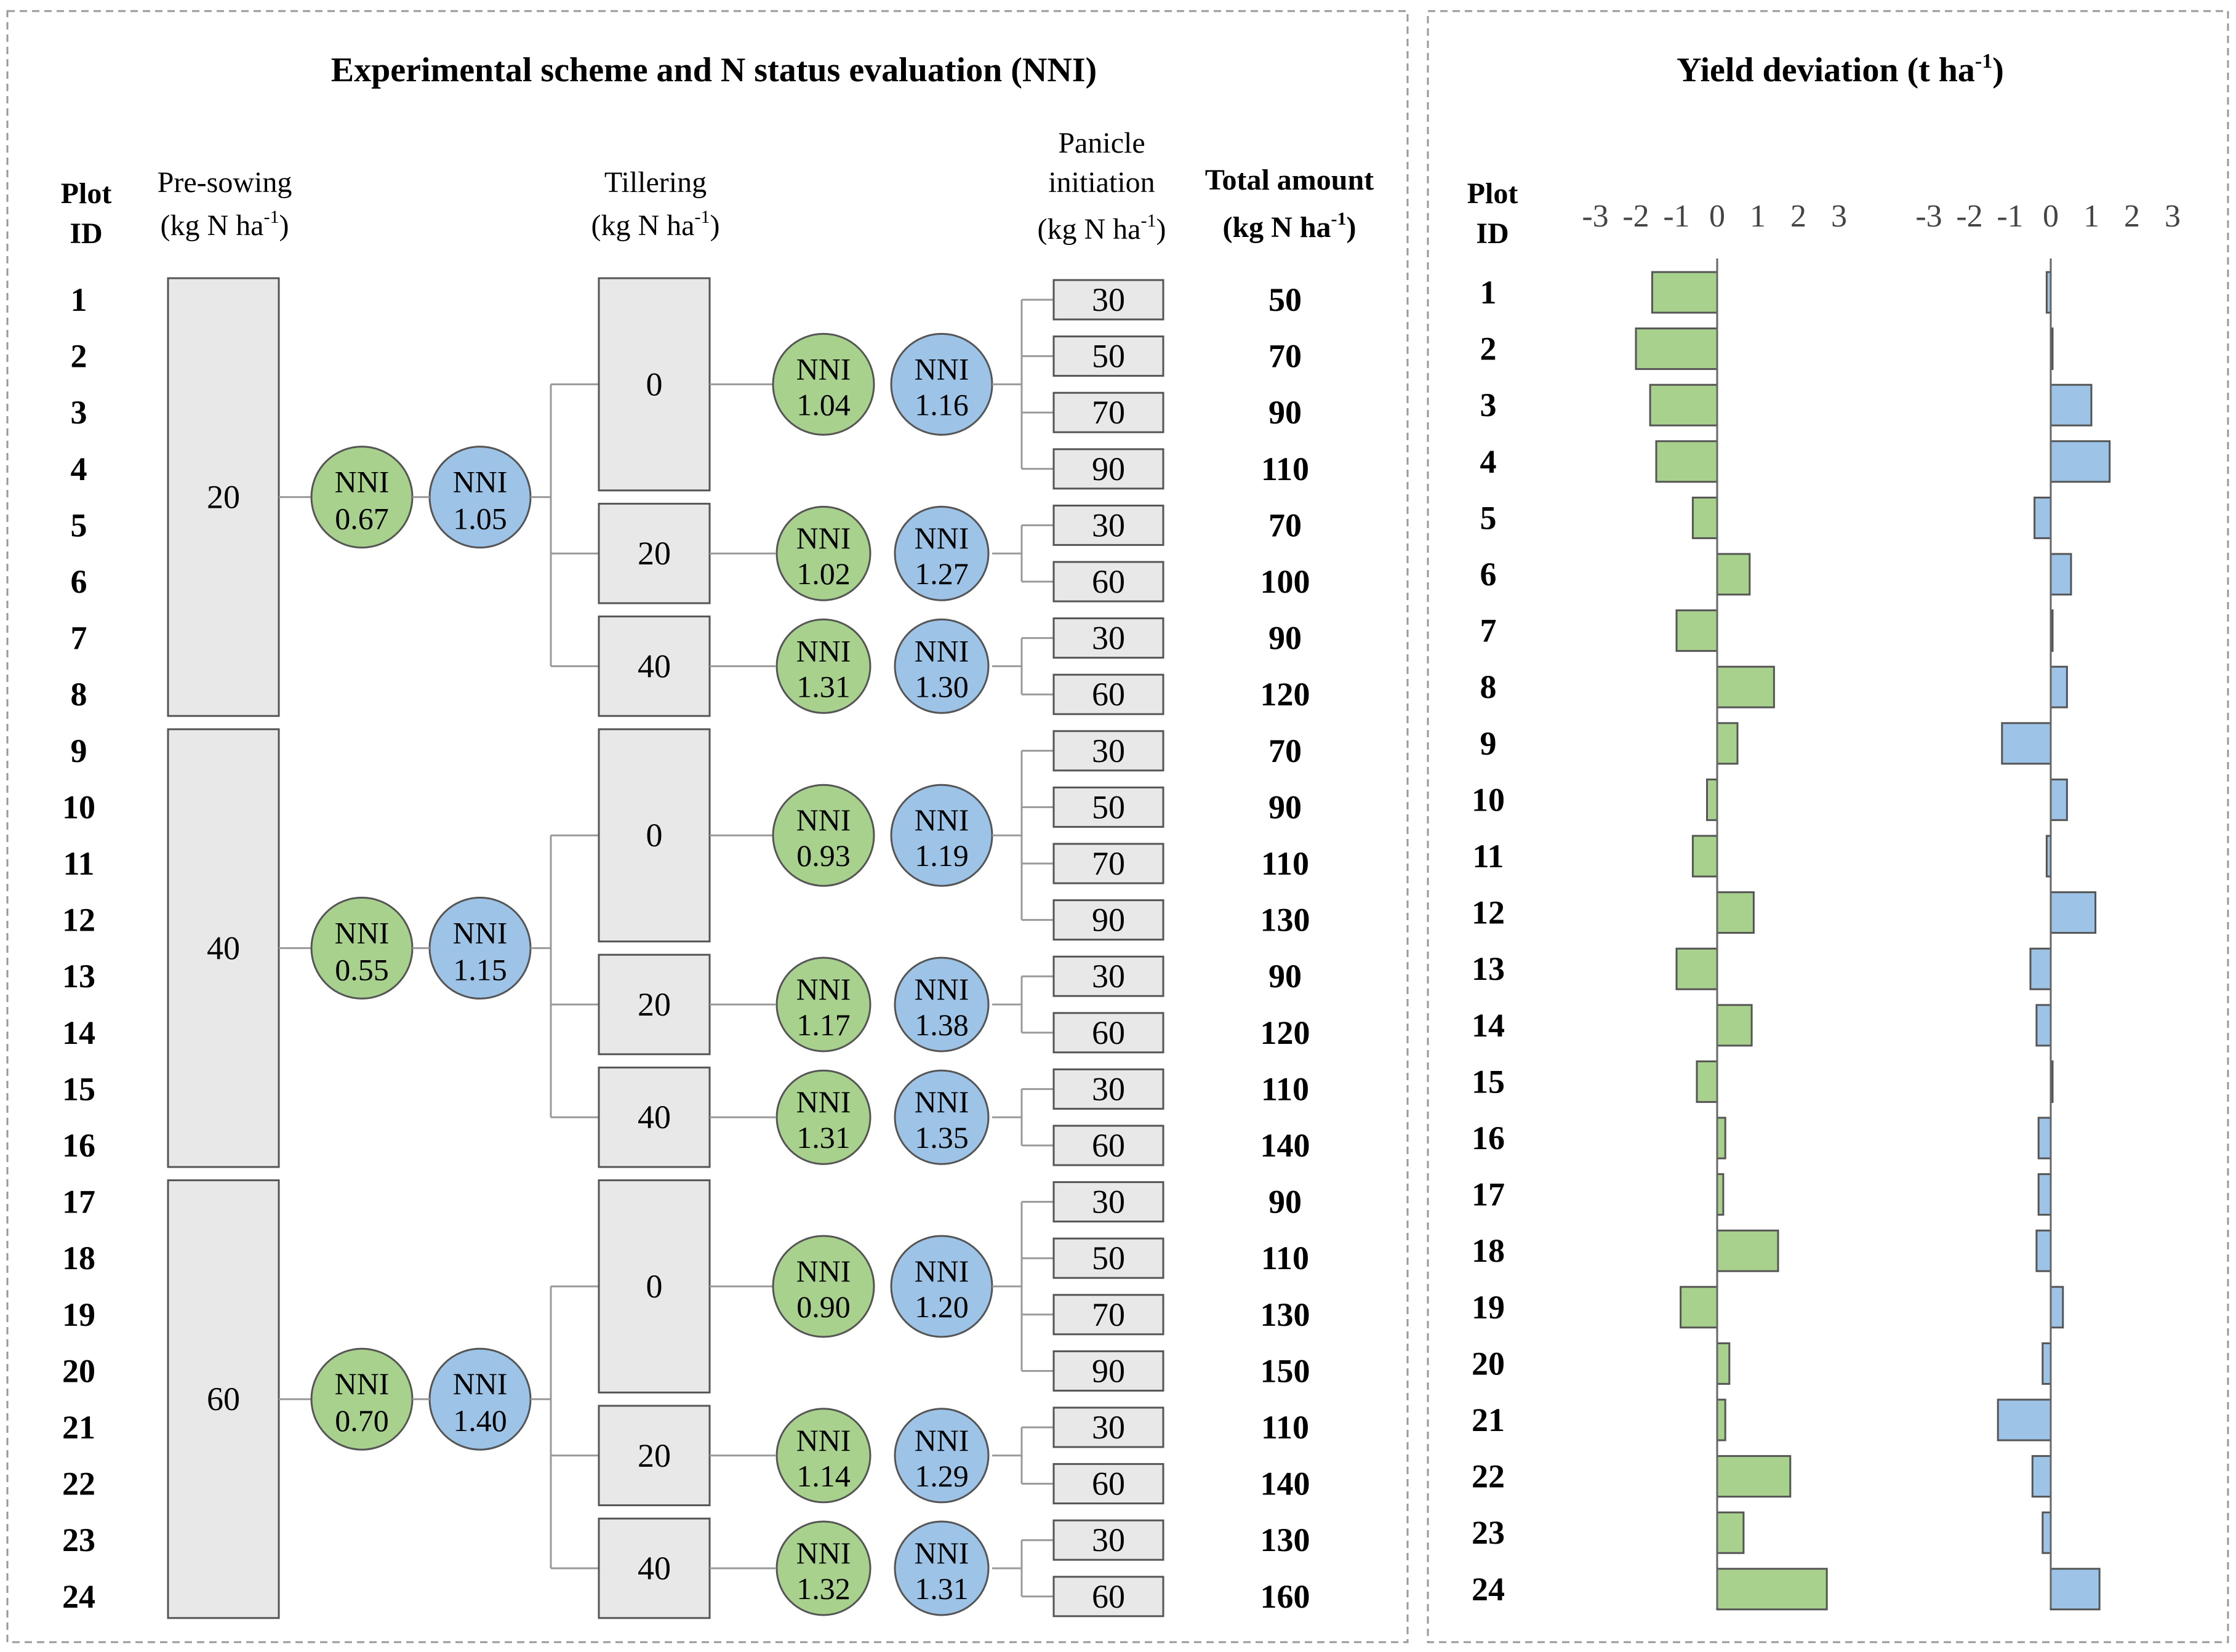 The image size is (2236, 1652). I want to click on panicle-dose: 60, so click(1108, 1484).